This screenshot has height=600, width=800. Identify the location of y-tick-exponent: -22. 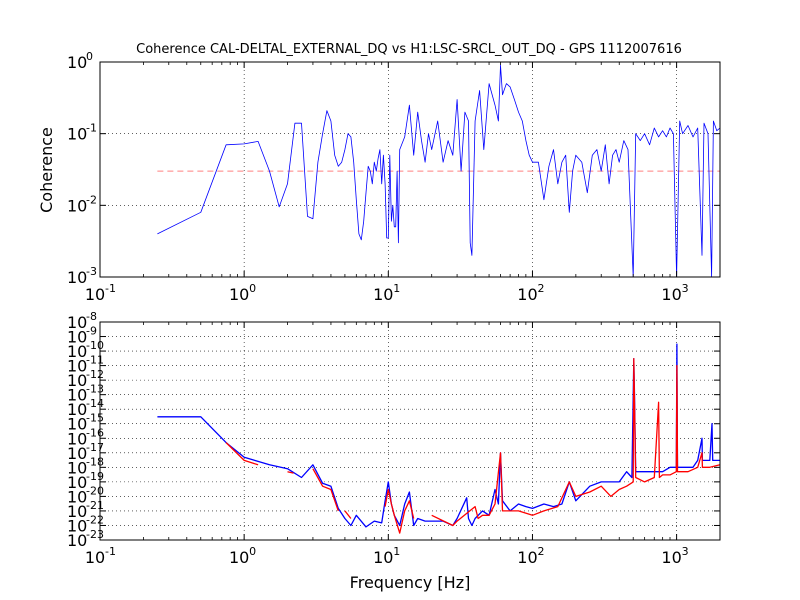
(95, 519).